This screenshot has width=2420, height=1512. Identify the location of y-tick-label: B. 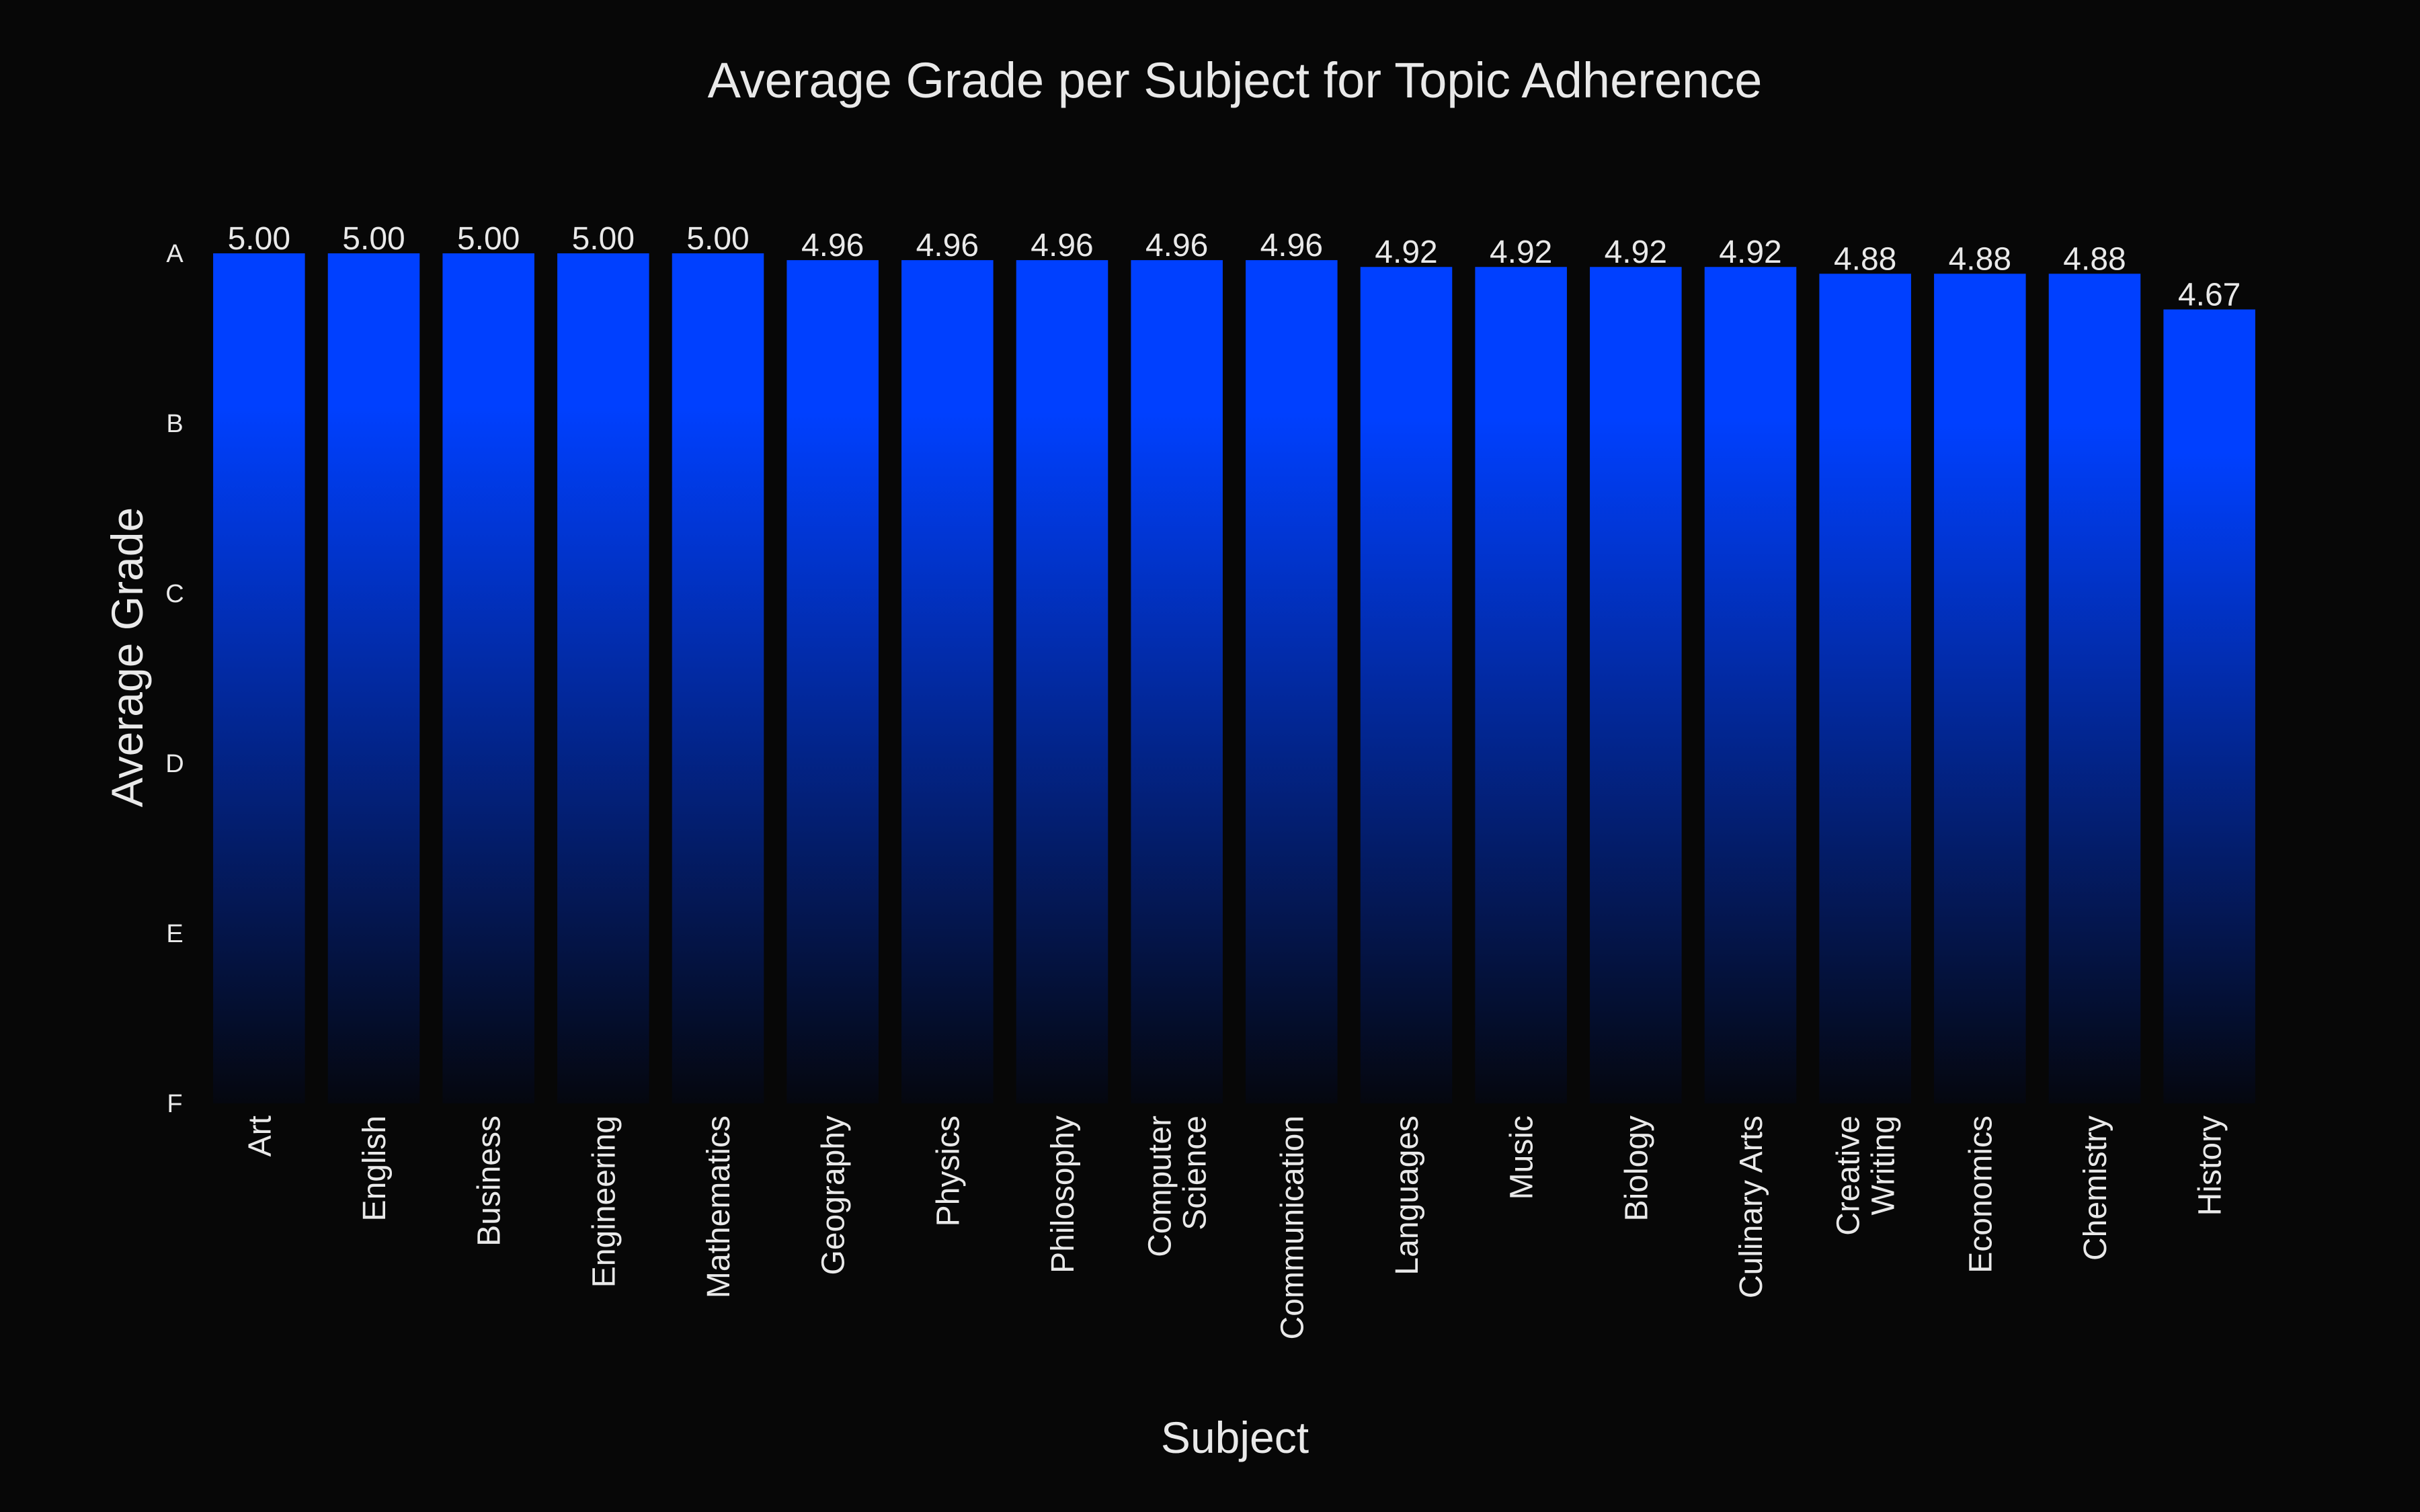
(175, 424).